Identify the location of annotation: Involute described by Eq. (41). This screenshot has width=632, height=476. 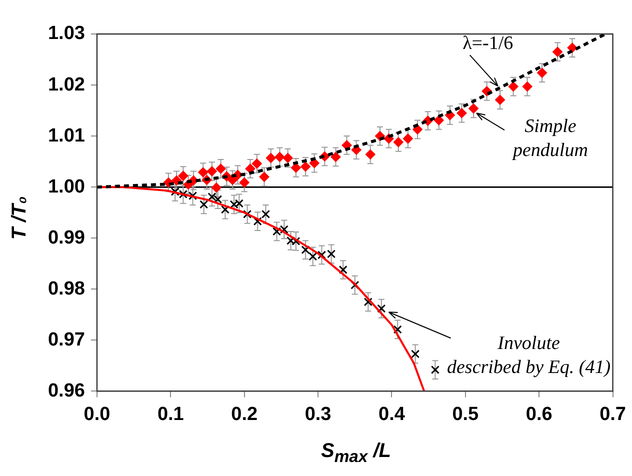
(529, 355).